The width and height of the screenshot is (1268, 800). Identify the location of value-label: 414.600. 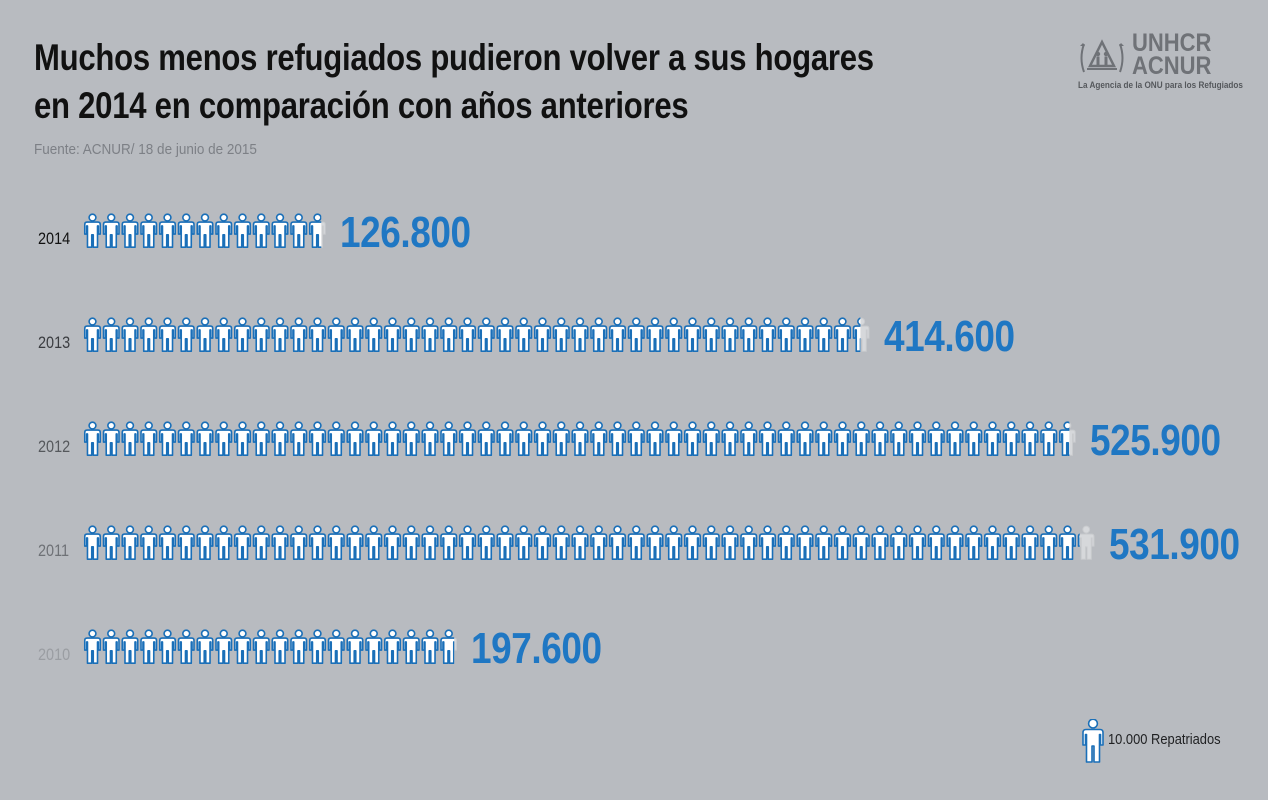
(949, 336).